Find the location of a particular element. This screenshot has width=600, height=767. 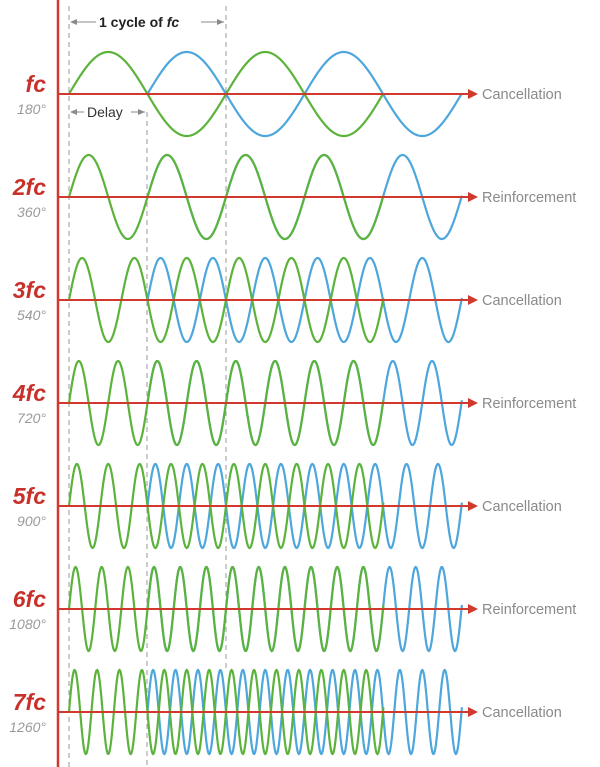

cycle-label: 1 cycle of fc is located at coordinates (139, 22).